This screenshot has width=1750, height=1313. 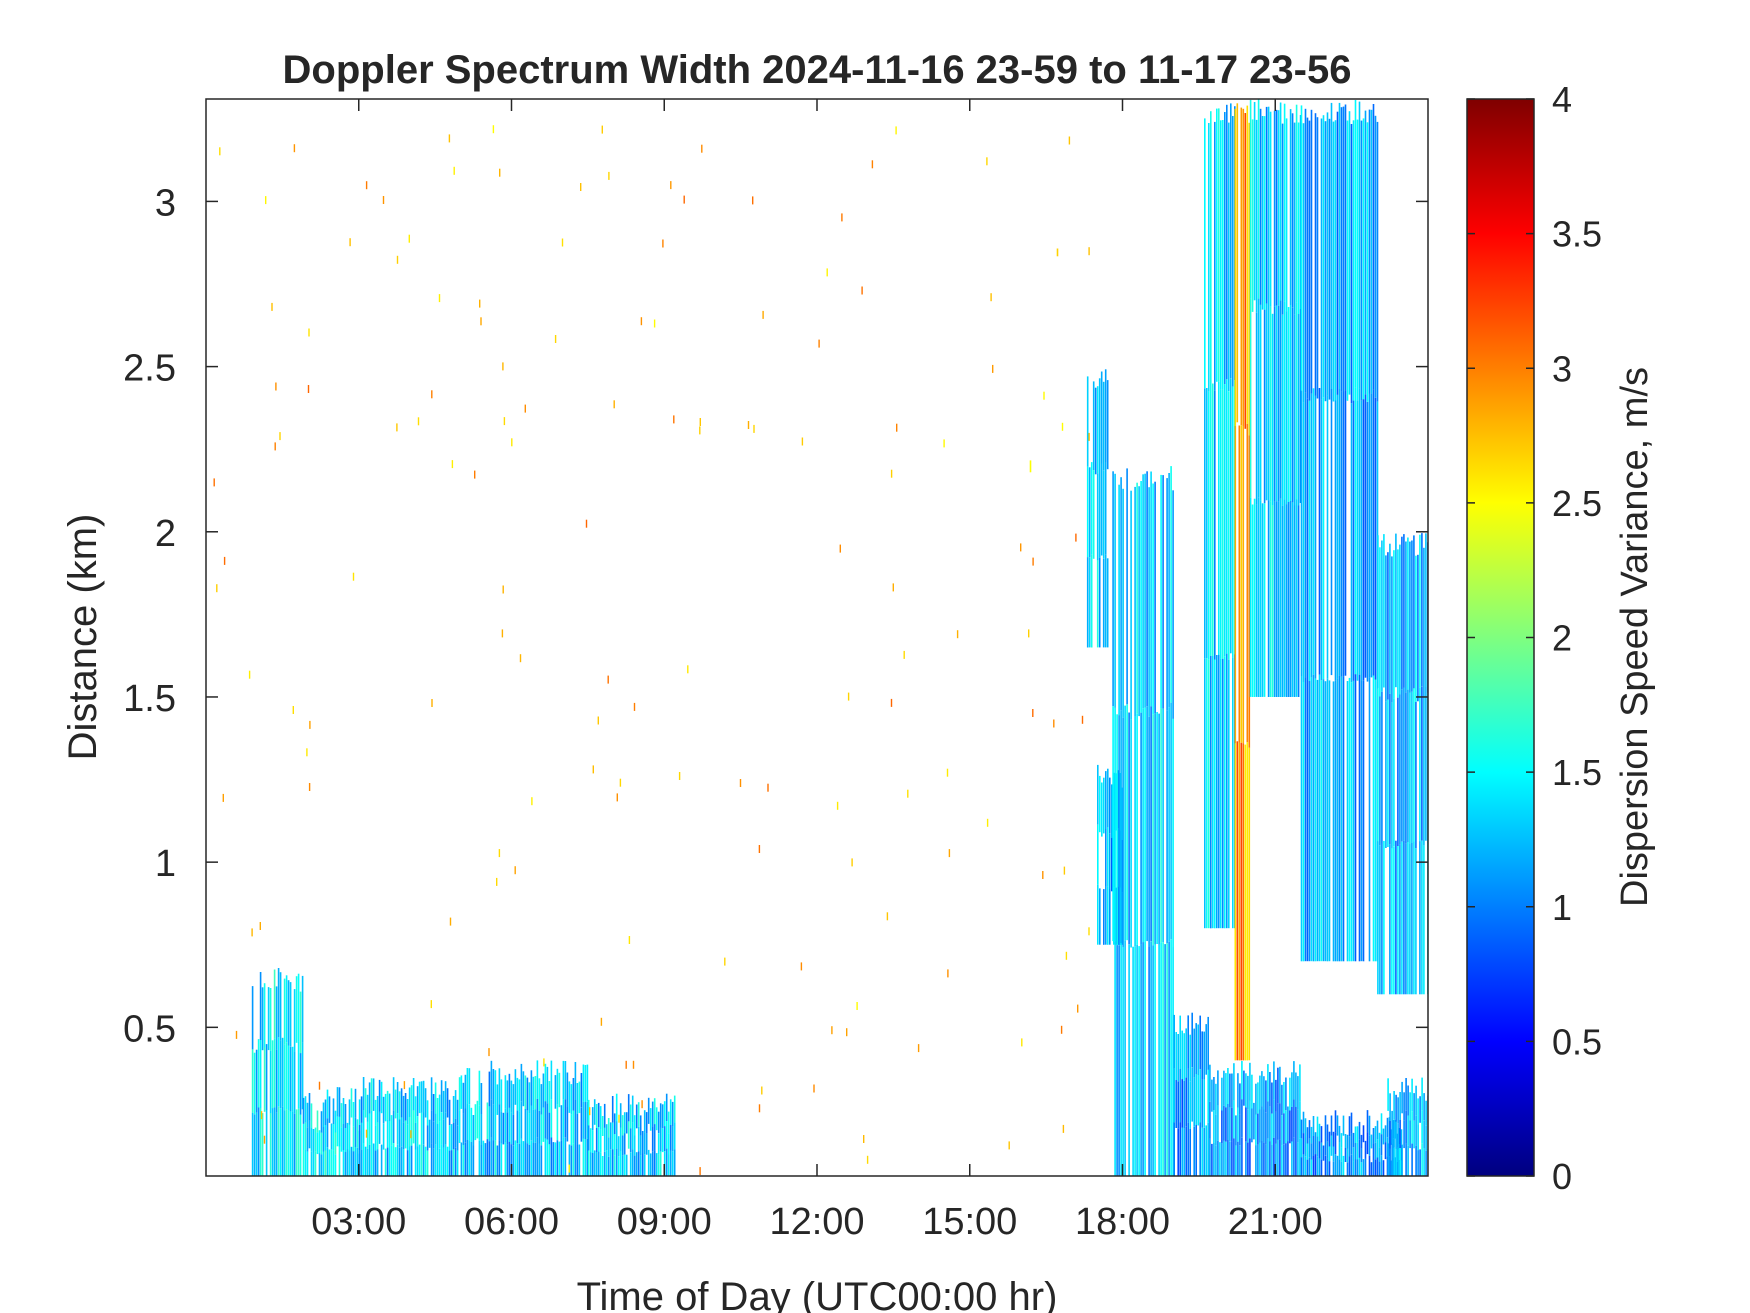 What do you see at coordinates (1275, 1222) in the screenshot?
I see `x-tick-label: 21:00` at bounding box center [1275, 1222].